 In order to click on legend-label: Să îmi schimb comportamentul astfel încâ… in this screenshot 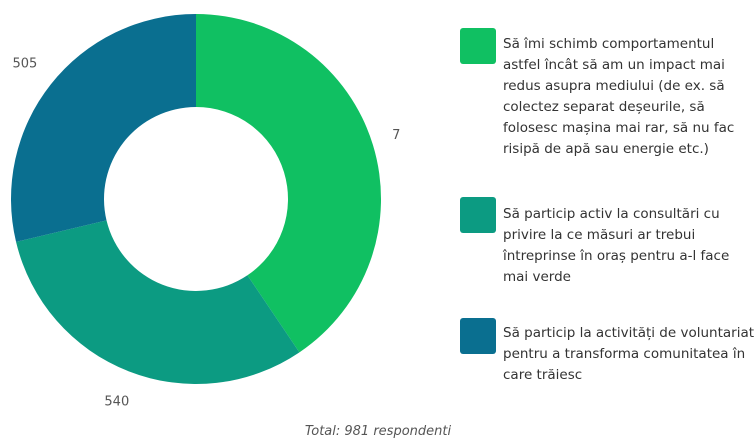, I will do `click(619, 96)`.